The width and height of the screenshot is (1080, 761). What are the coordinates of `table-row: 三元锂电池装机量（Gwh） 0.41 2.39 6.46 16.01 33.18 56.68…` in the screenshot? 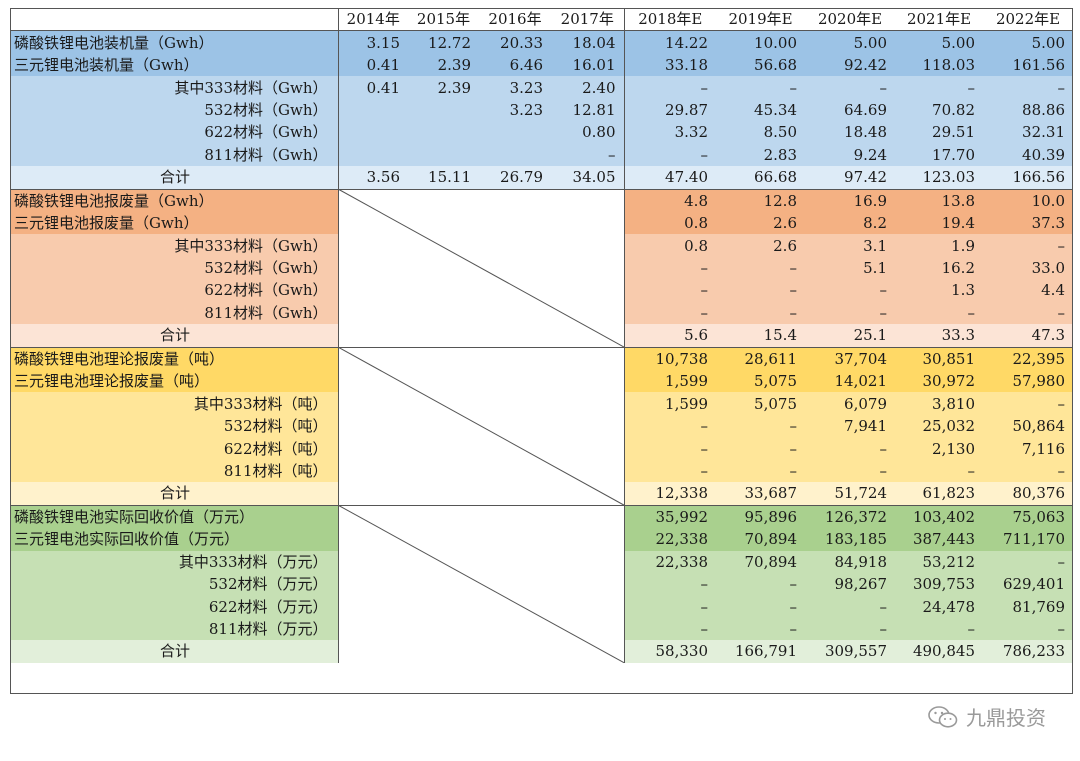 It's located at (541, 65).